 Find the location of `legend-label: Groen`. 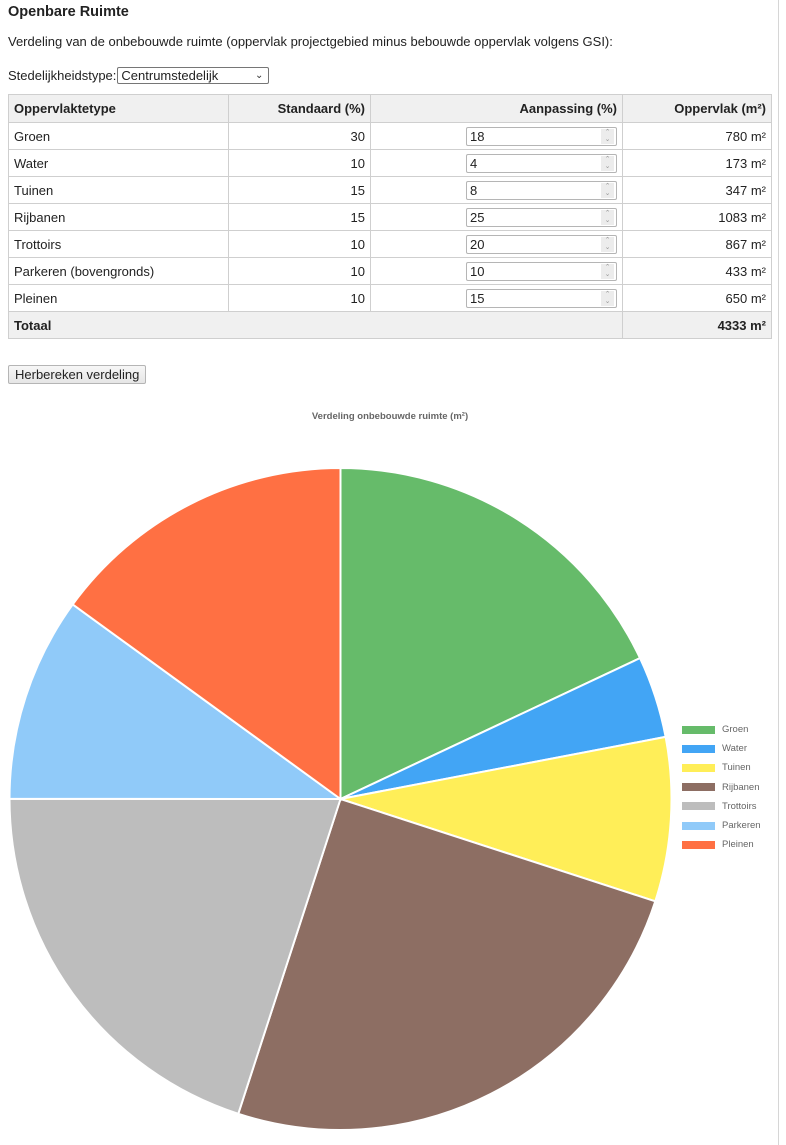

legend-label: Groen is located at coordinates (735, 730).